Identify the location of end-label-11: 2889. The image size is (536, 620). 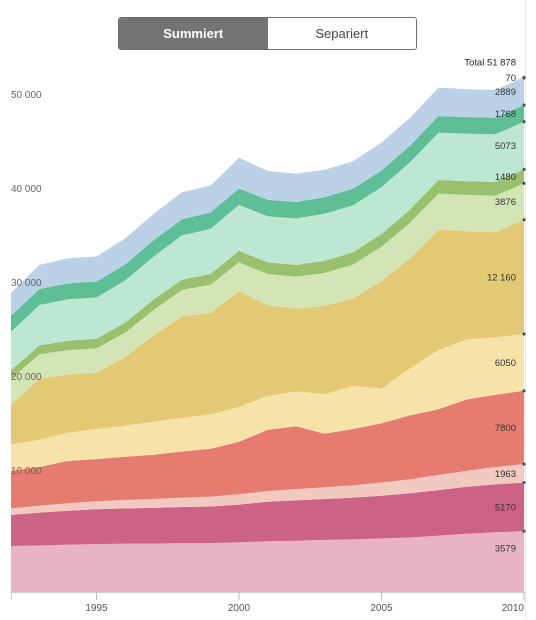
(505, 92).